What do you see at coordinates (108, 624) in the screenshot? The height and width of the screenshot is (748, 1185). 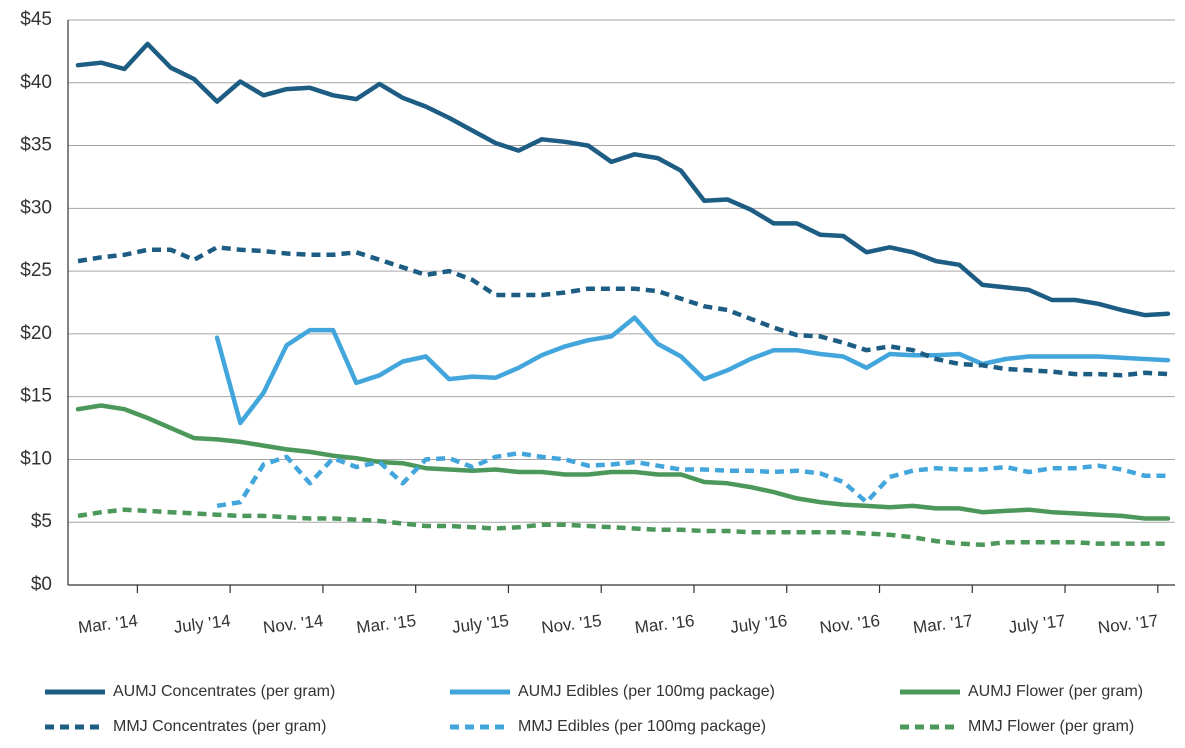 I see `x-tick-label: Mar. '14` at bounding box center [108, 624].